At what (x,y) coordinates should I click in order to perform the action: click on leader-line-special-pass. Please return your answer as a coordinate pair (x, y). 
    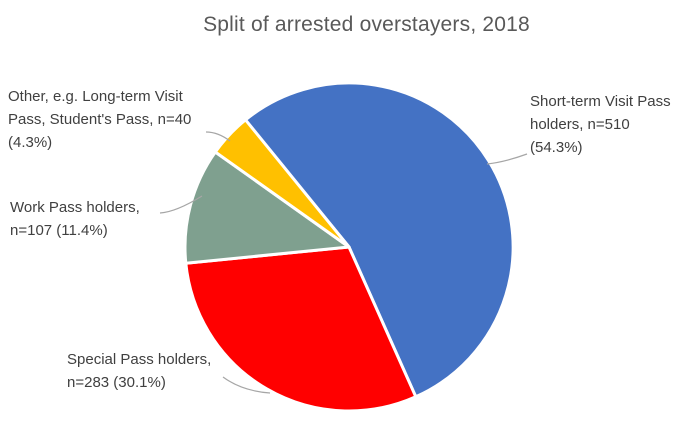
    Looking at the image, I should click on (246, 385).